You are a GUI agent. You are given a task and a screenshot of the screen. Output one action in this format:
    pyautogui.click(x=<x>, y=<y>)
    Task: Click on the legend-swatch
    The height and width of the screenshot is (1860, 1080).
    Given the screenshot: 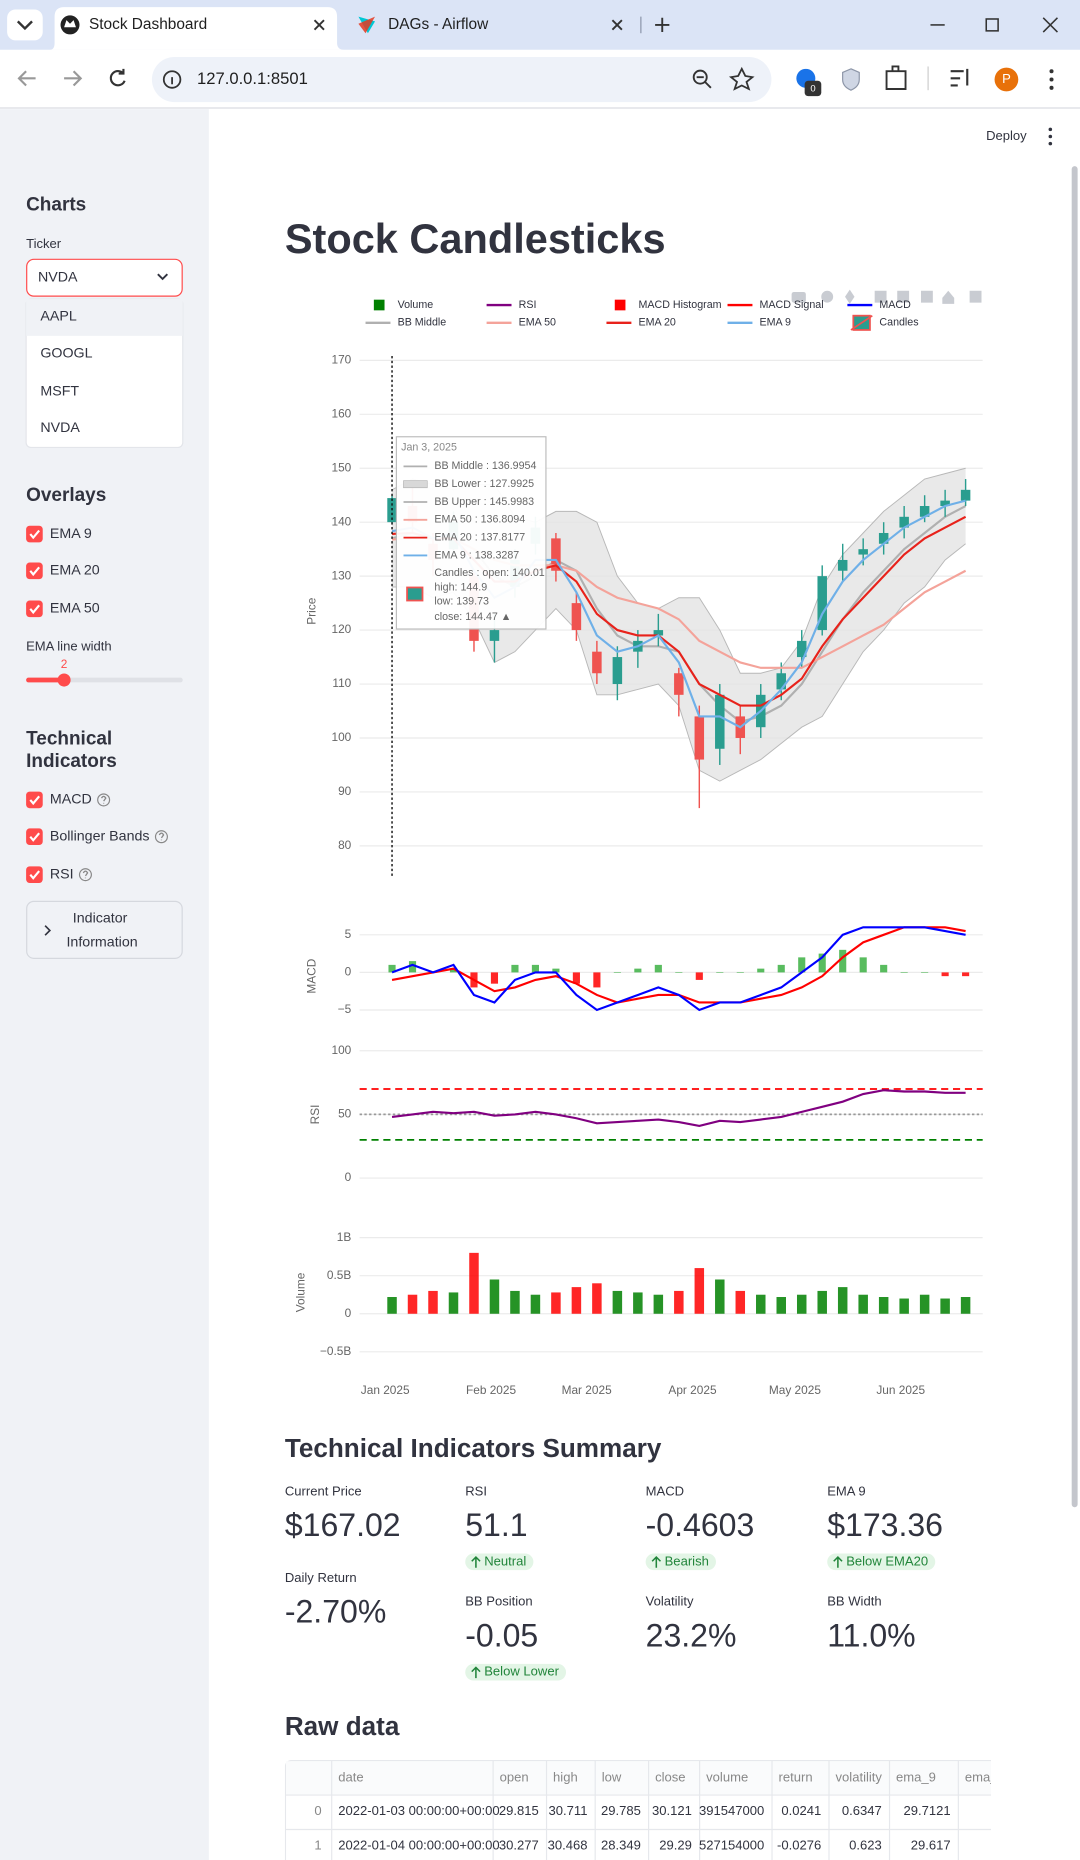 What is the action you would take?
    pyautogui.click(x=861, y=322)
    